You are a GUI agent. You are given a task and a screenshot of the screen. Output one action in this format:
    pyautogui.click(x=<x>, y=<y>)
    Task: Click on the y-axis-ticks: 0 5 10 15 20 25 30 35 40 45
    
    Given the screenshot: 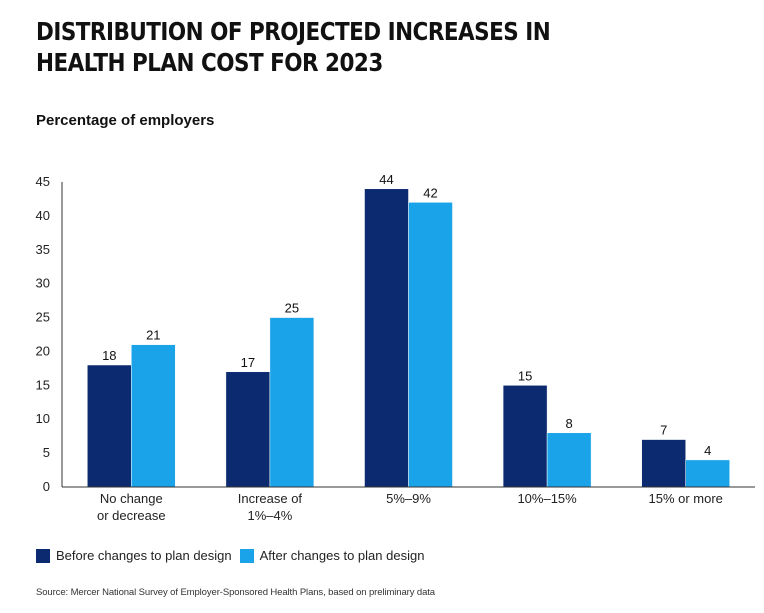 What is the action you would take?
    pyautogui.click(x=43, y=334)
    